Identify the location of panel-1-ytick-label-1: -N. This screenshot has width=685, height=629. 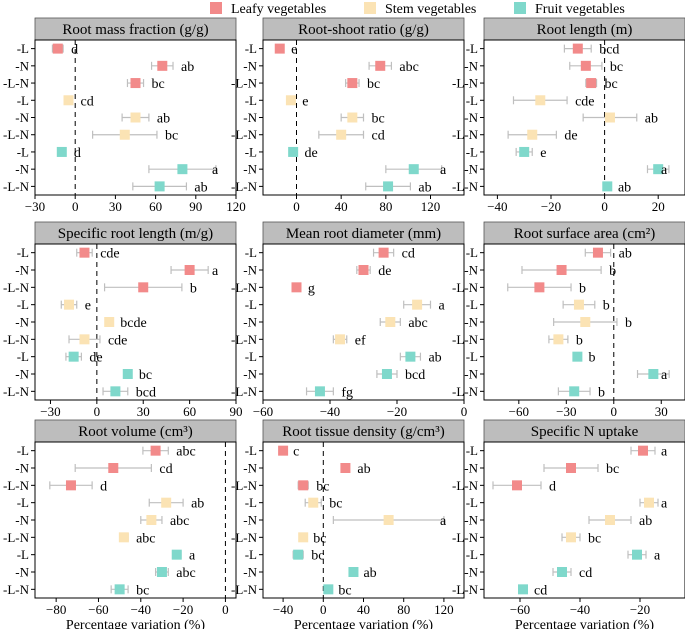
(22, 65).